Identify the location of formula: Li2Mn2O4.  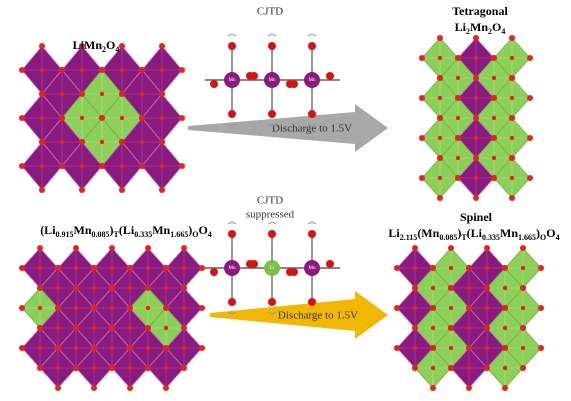
(480, 28).